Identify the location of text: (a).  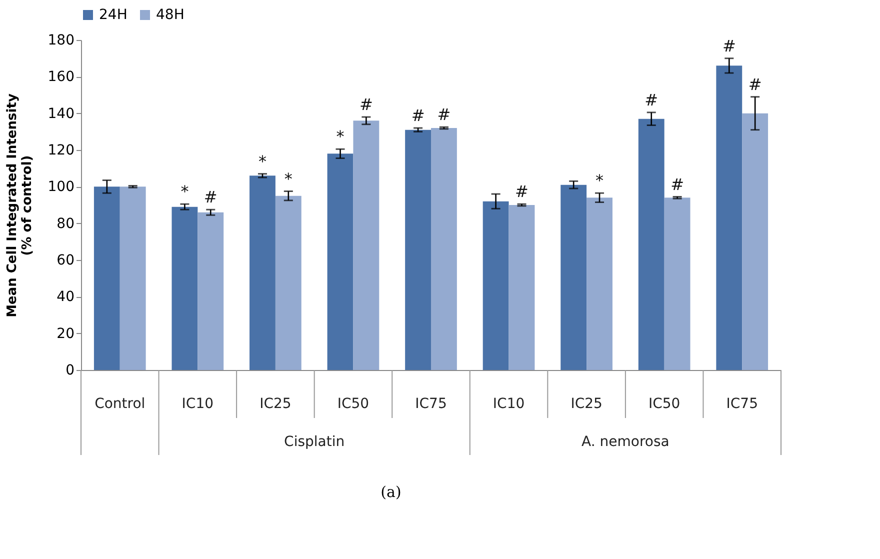
(391, 492).